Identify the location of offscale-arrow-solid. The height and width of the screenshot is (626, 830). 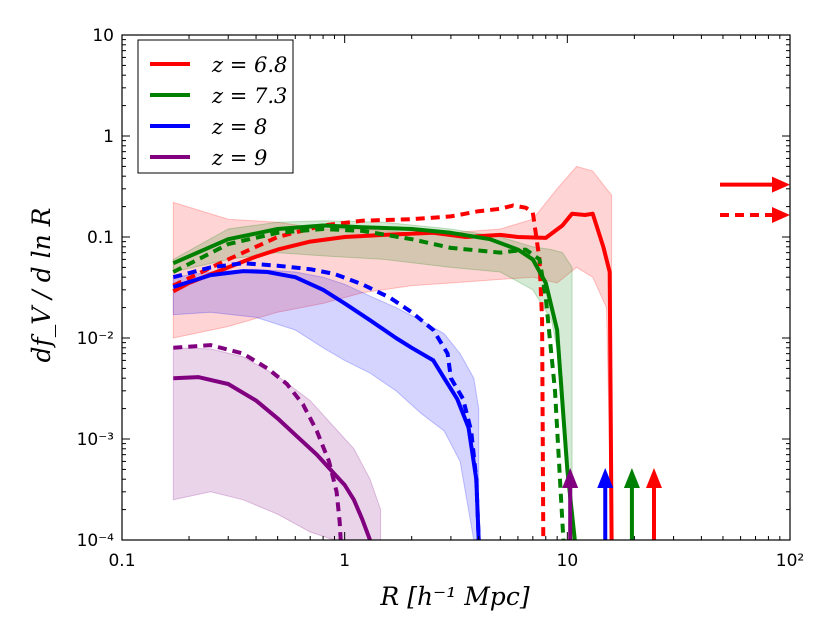
(755, 184).